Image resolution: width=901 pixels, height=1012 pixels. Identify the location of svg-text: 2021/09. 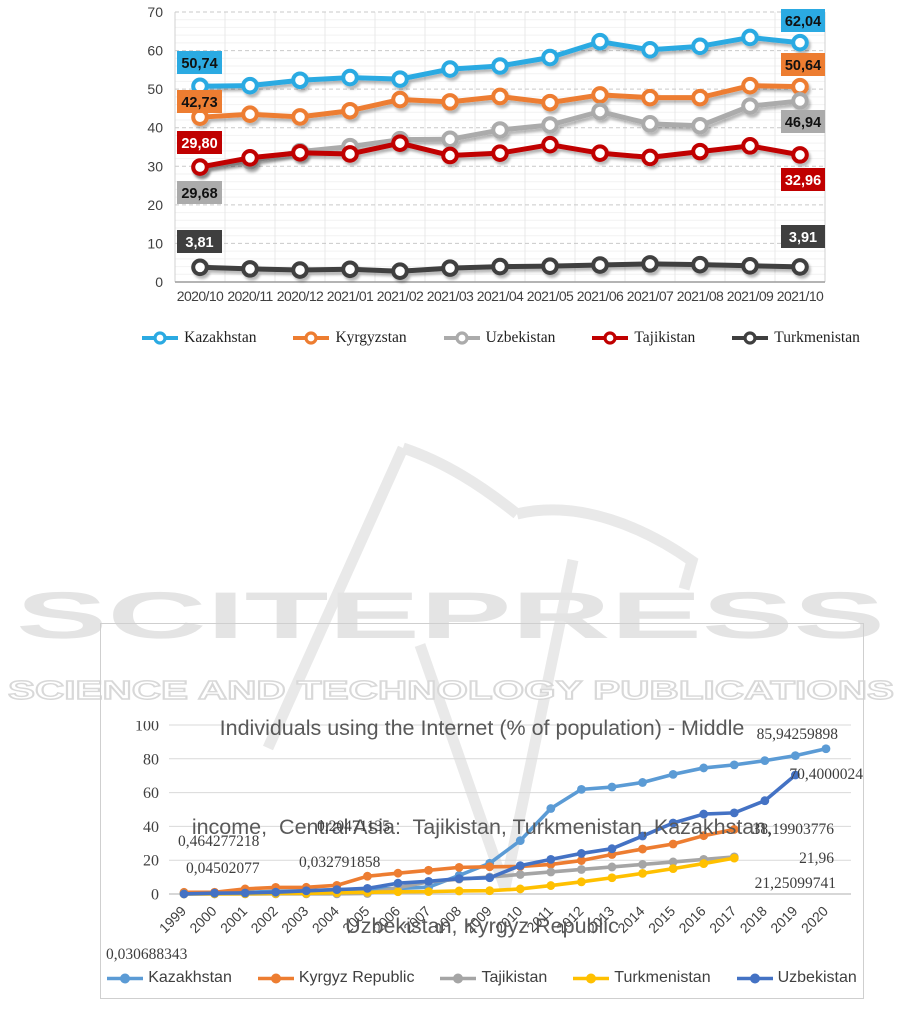
(750, 296).